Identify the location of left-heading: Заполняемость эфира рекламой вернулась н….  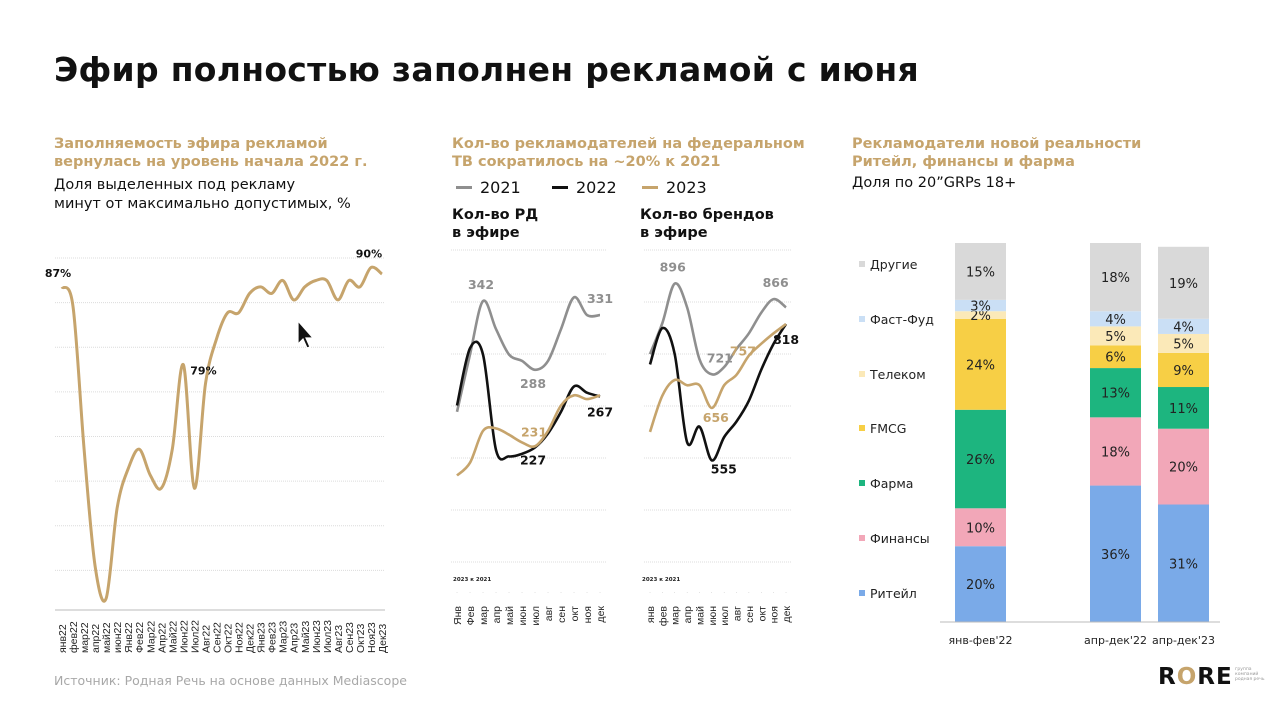
(210, 153).